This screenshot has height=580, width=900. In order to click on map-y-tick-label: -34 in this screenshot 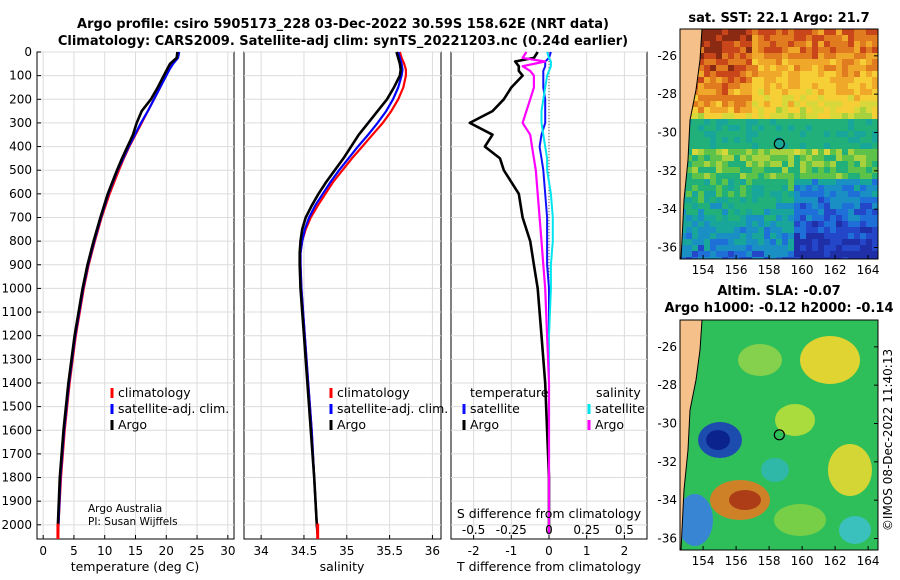, I will do `click(667, 209)`.